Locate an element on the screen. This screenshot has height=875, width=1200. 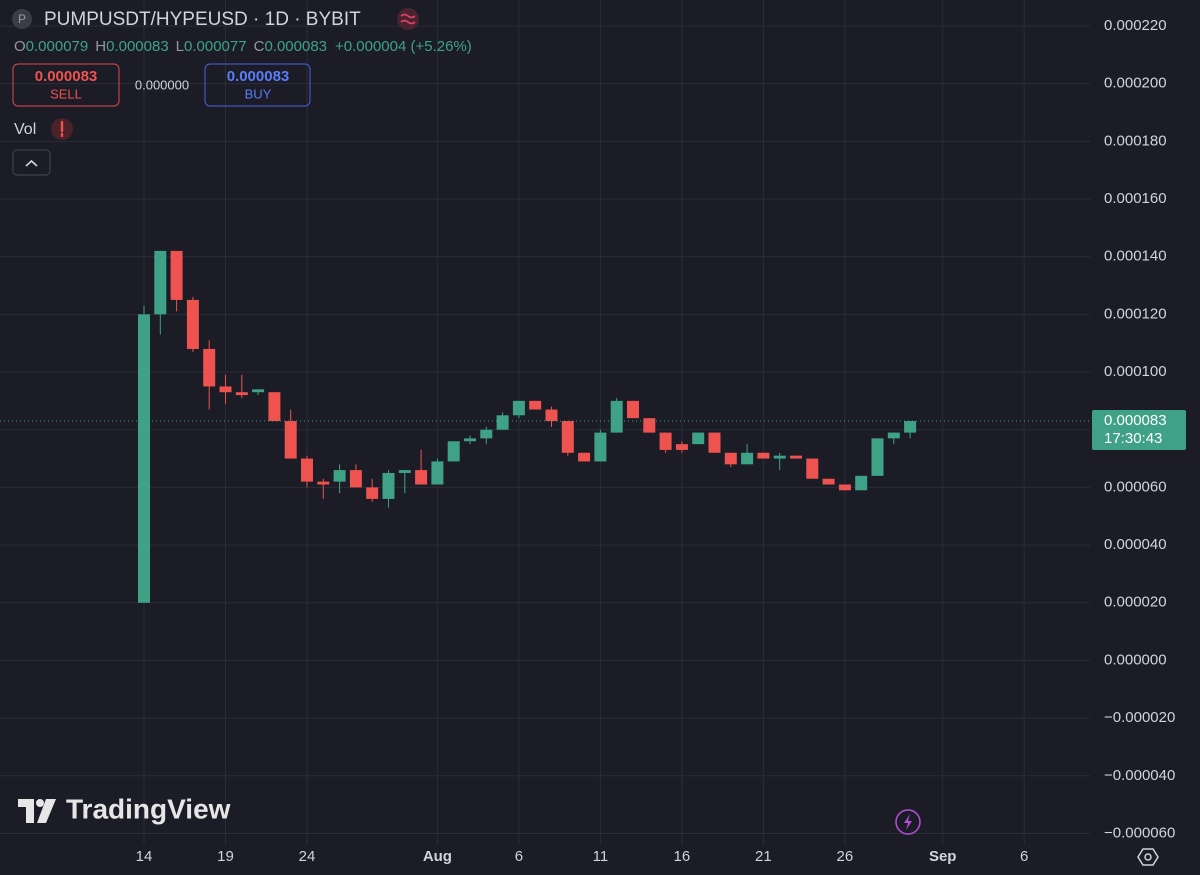
x-tick-label: 24 is located at coordinates (307, 856).